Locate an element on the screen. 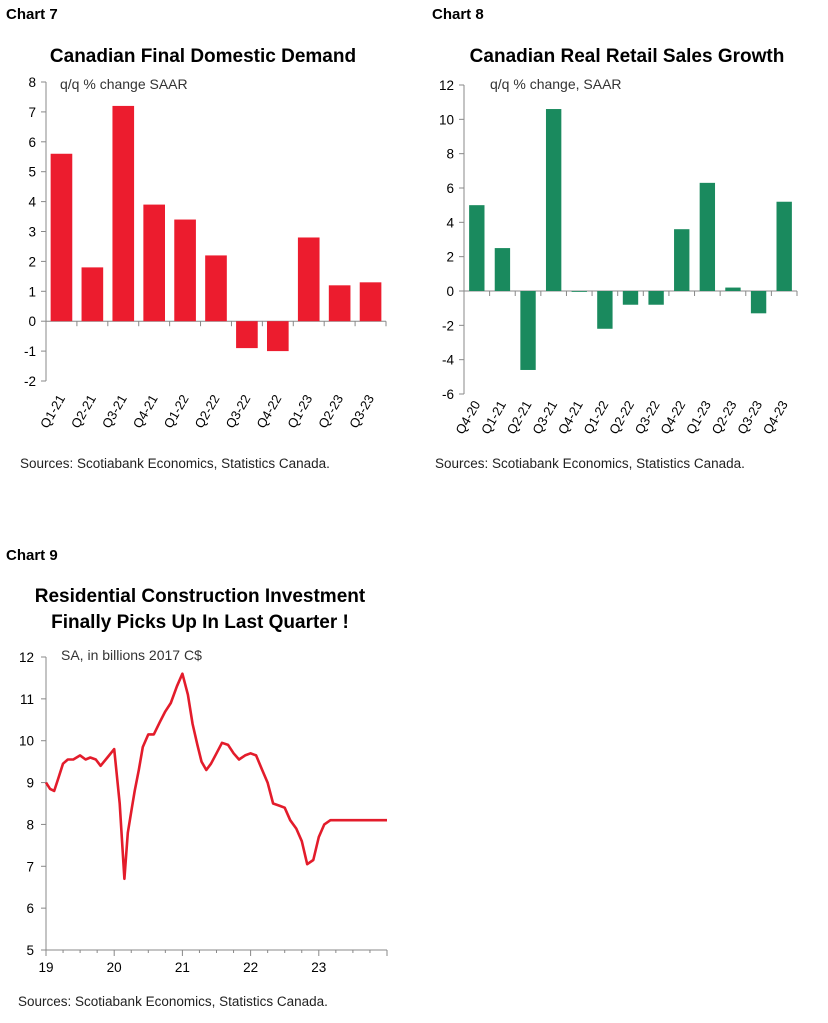 This screenshot has width=828, height=1023. chart9-y-tick-label: 10 is located at coordinates (26, 741).